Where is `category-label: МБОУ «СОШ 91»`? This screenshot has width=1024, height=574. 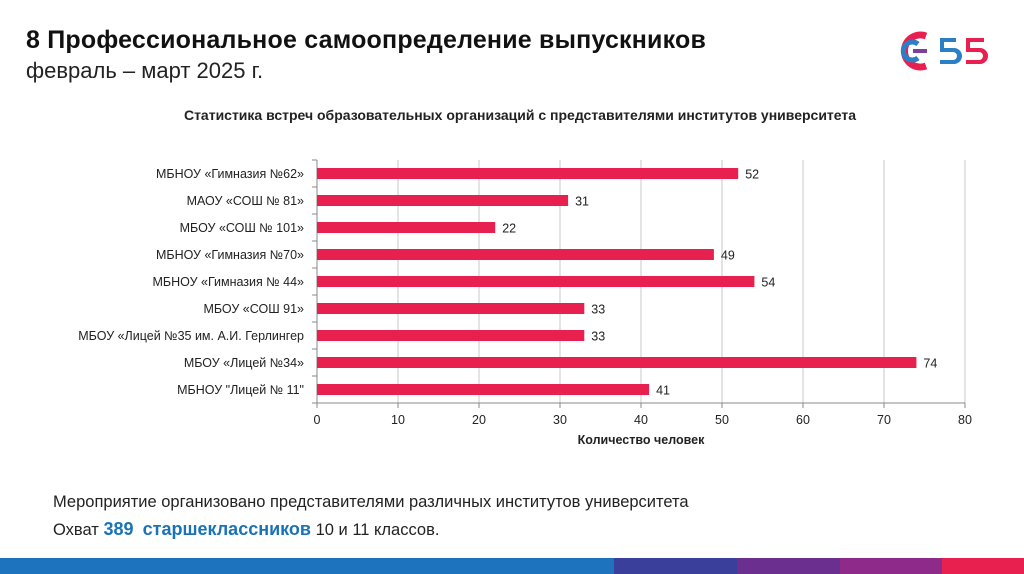 category-label: МБОУ «СОШ 91» is located at coordinates (253, 309).